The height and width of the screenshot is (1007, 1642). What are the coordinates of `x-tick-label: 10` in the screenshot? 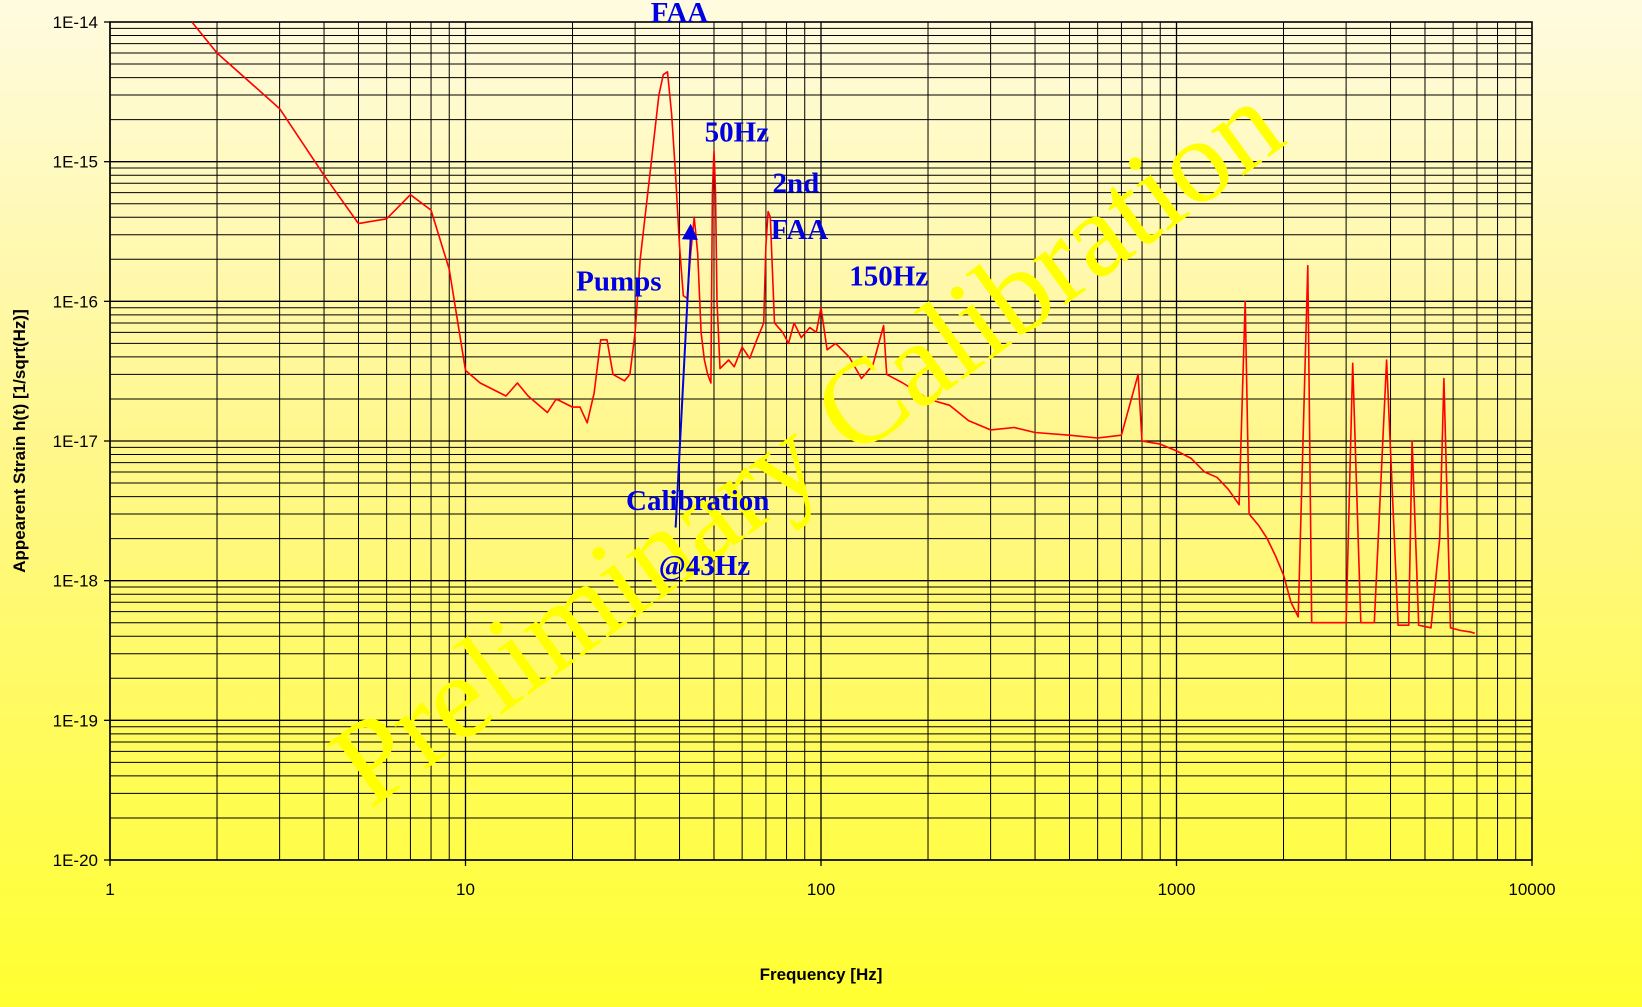 It's located at (465, 889).